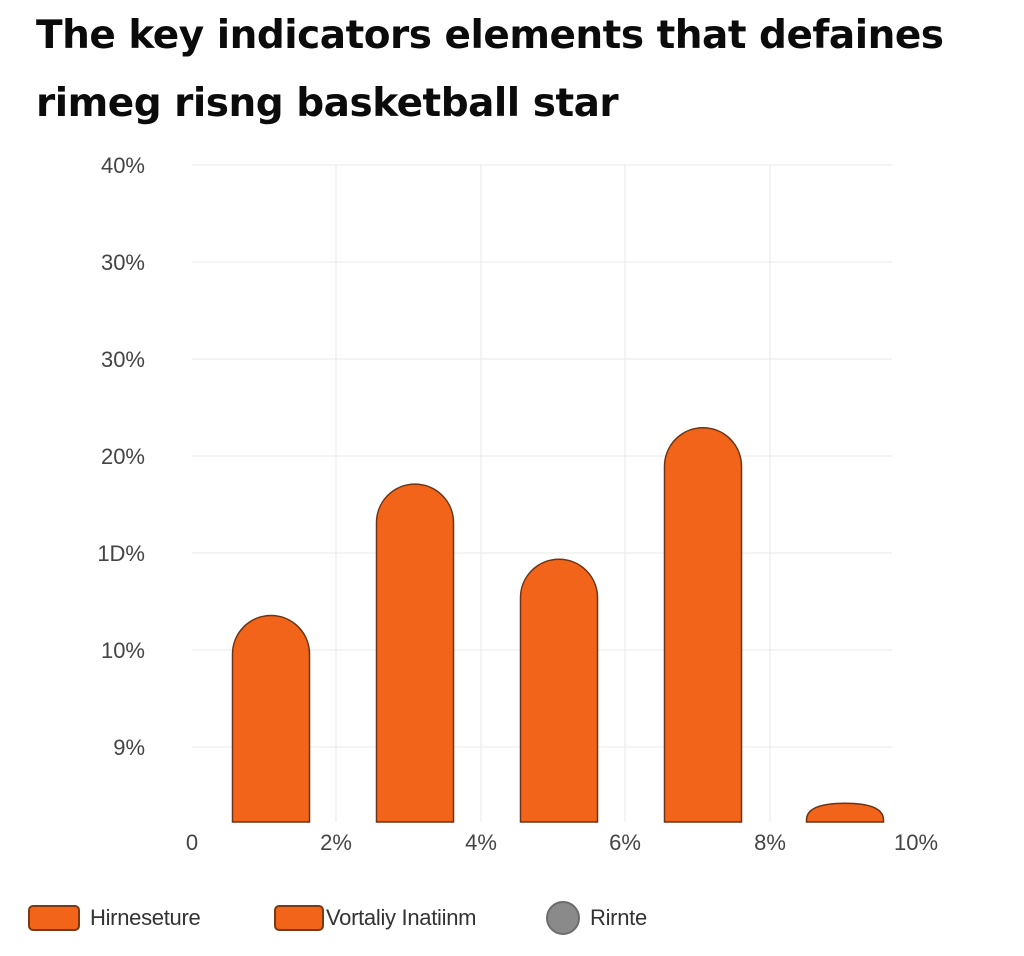  Describe the element at coordinates (54, 918) in the screenshot. I see `legend-swatch-orange` at that location.